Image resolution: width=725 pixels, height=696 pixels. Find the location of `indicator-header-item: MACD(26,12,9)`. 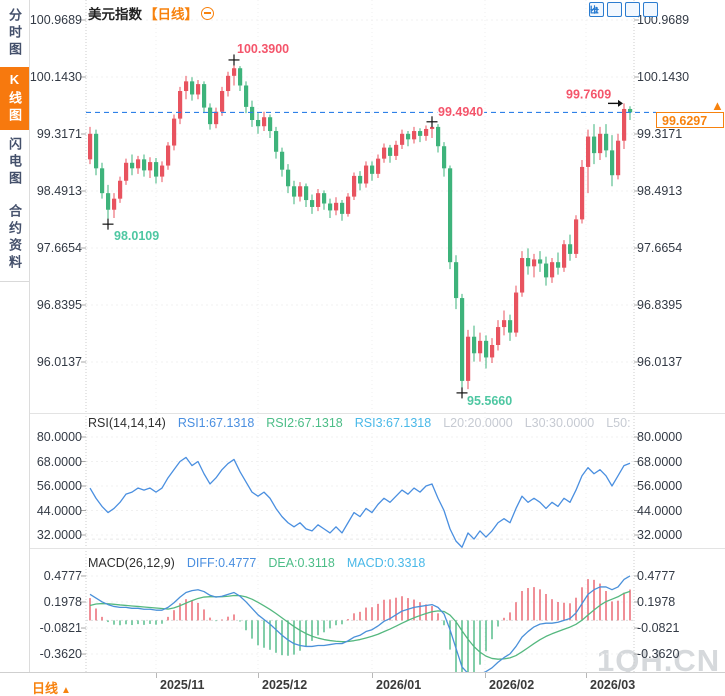

indicator-header-item: MACD(26,12,9) is located at coordinates (131, 563).